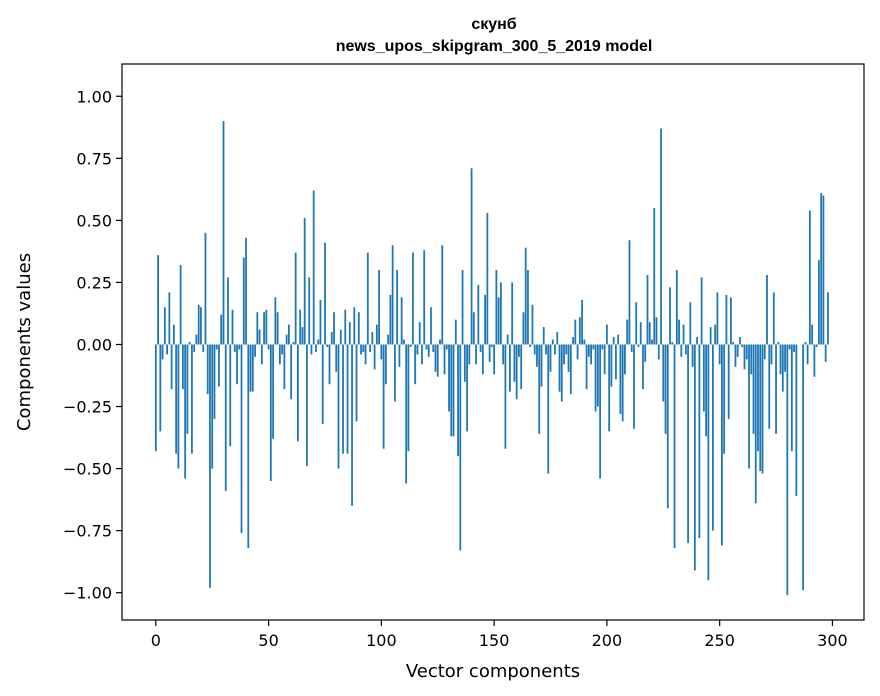 The width and height of the screenshot is (880, 696). I want to click on y-axis: −1.00 −0.75 −0.50 −0.25 0.00 0.25 0.50 0.75 1.00, so click(92, 345).